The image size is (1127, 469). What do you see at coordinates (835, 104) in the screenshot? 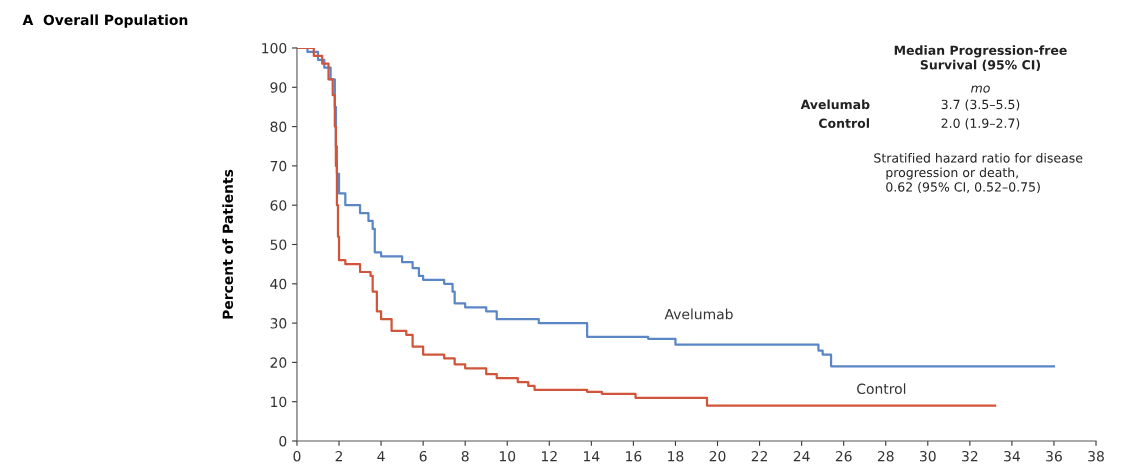
I see `annotation: Avelumab` at bounding box center [835, 104].